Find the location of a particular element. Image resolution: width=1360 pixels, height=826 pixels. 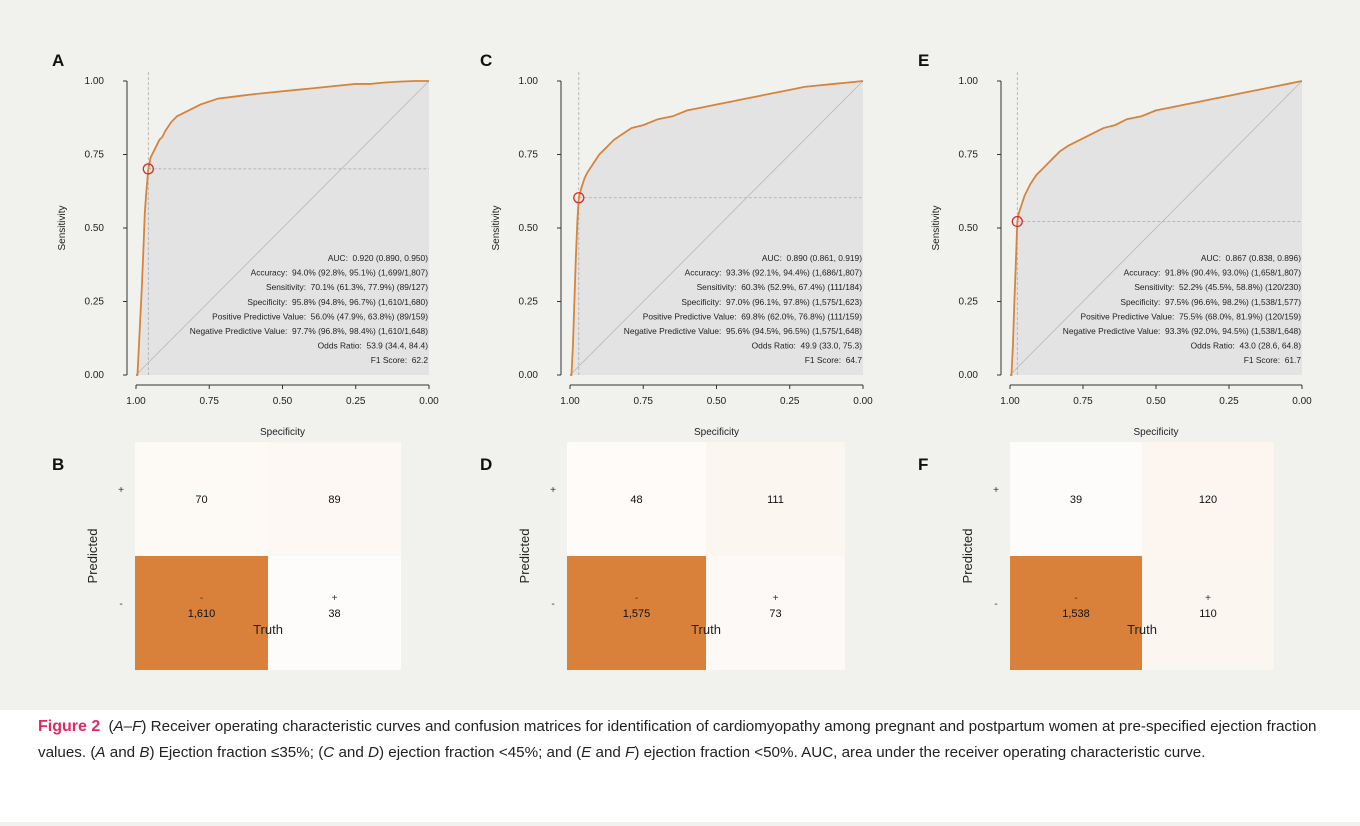

matrix-x-tick-b-1: + is located at coordinates (335, 598).